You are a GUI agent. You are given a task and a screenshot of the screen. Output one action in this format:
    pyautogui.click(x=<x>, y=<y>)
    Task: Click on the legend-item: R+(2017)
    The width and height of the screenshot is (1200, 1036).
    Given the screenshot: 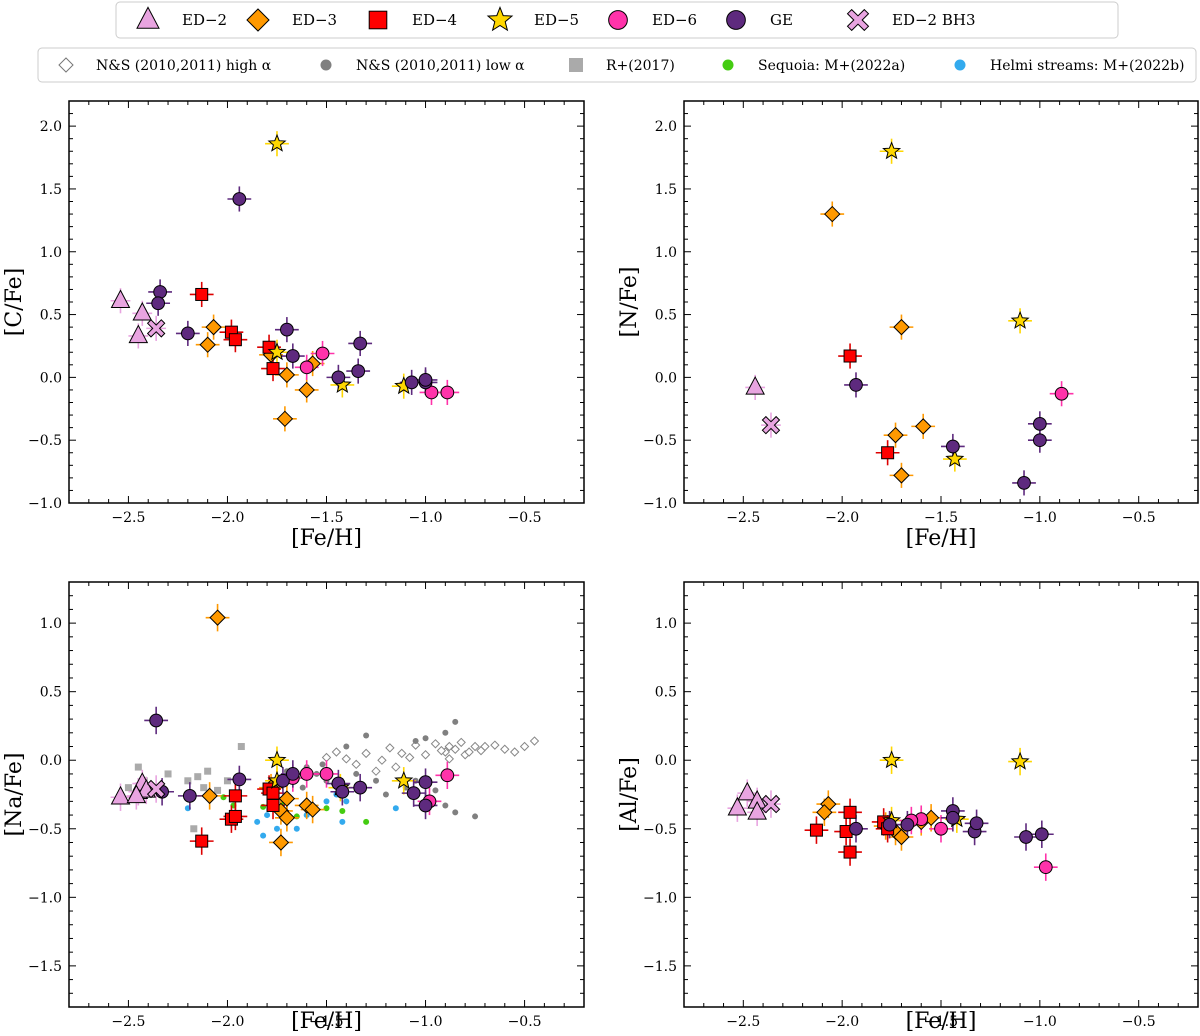 What is the action you would take?
    pyautogui.click(x=622, y=66)
    